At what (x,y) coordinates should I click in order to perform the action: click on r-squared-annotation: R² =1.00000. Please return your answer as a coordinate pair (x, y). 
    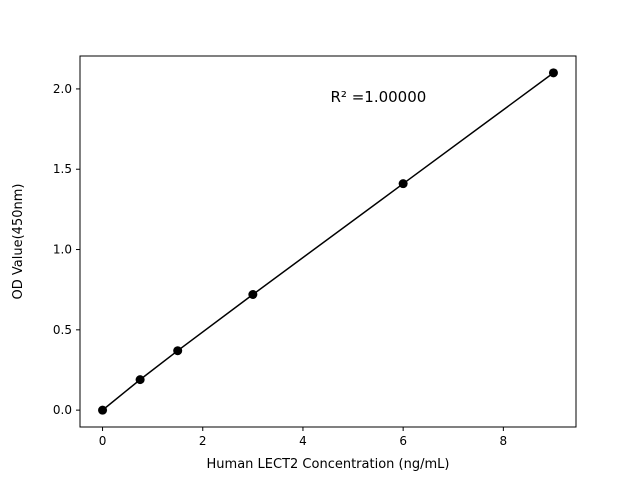
    Looking at the image, I should click on (379, 97).